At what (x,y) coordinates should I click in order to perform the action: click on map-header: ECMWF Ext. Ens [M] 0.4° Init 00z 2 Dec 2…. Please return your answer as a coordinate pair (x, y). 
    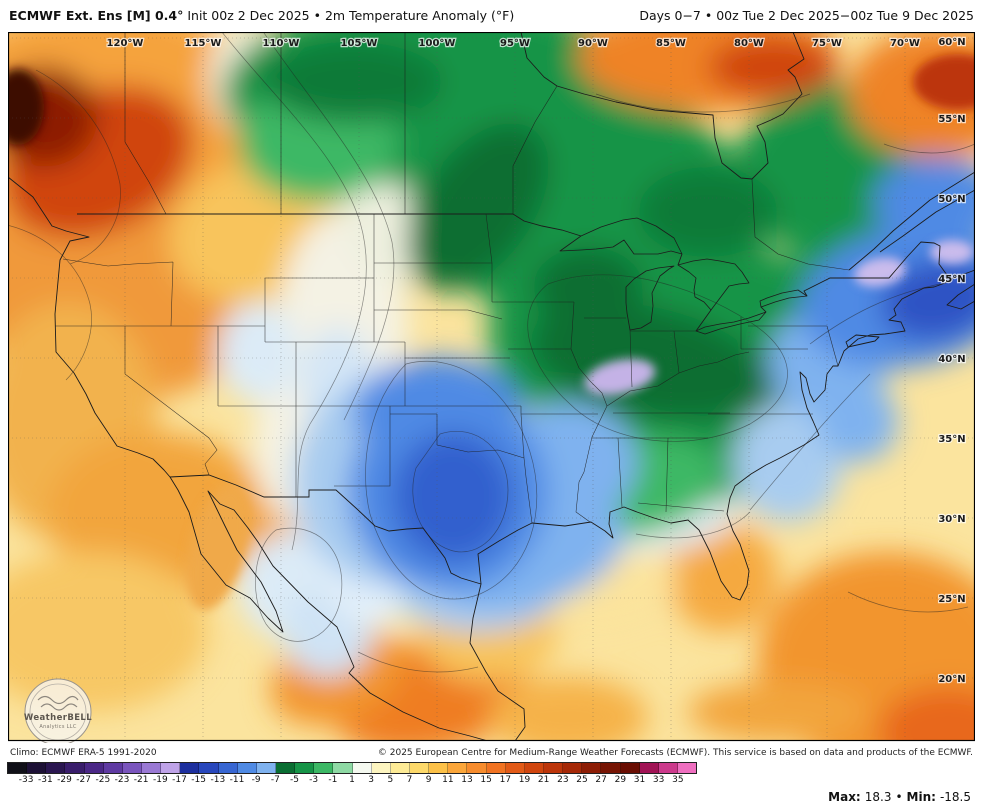
    Looking at the image, I should click on (491, 15).